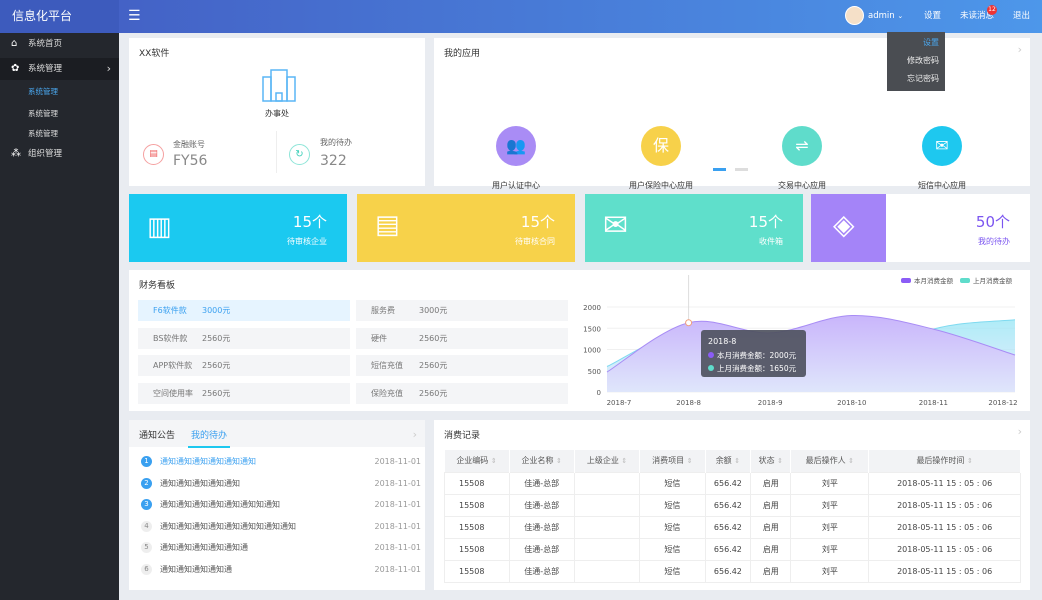 The height and width of the screenshot is (600, 1042). What do you see at coordinates (244, 338) in the screenshot?
I see `finance-item: BS软件款 2560元` at bounding box center [244, 338].